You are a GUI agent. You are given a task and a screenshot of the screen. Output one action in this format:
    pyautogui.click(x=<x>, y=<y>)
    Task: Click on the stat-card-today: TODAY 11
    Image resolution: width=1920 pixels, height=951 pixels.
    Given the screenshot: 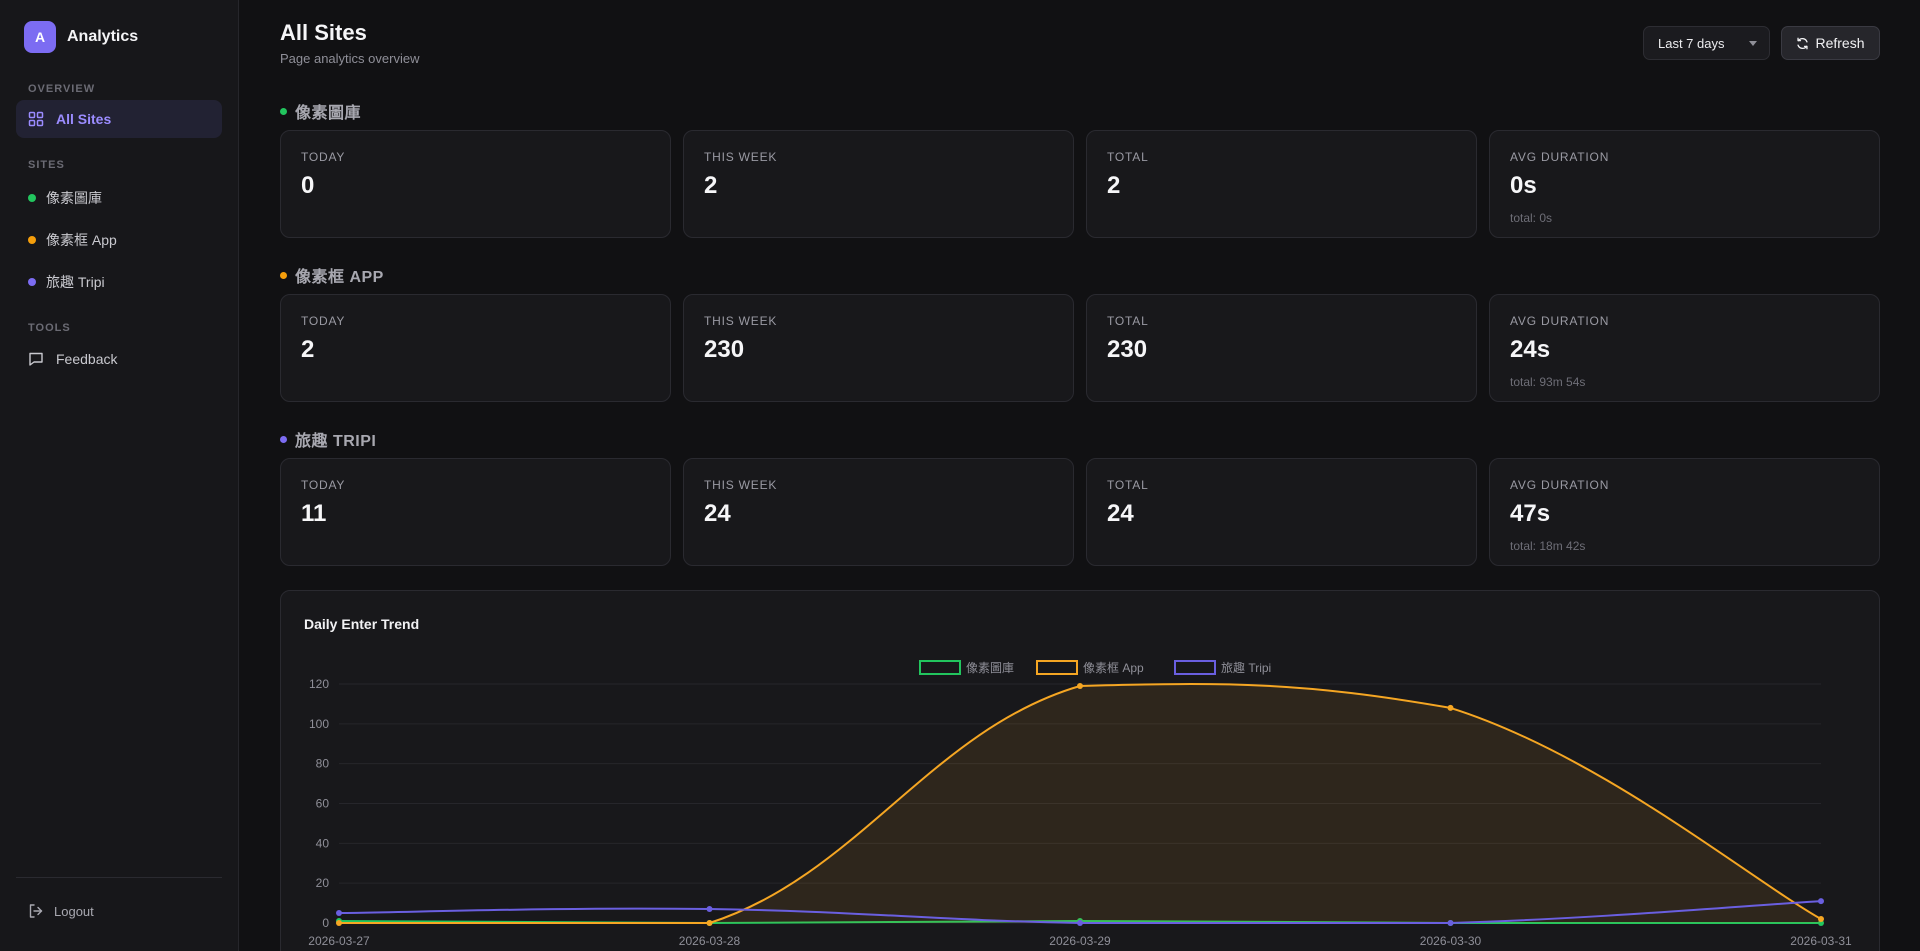 What is the action you would take?
    pyautogui.click(x=475, y=512)
    